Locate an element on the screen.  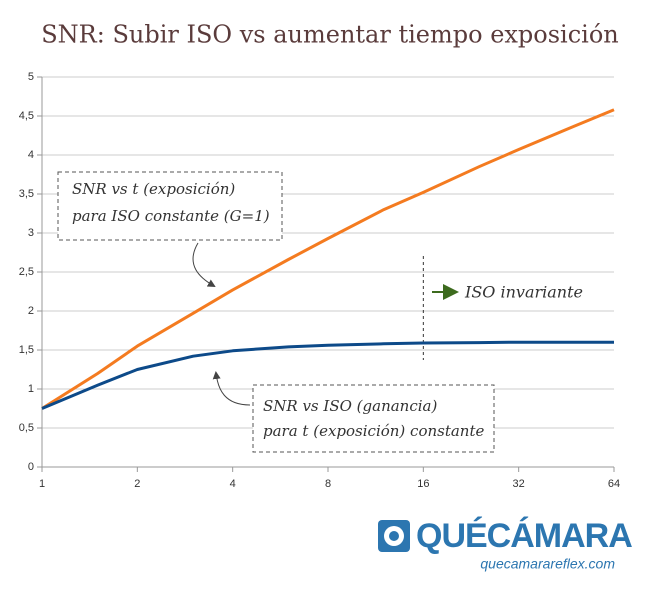
x-tick-label: 8 is located at coordinates (328, 484).